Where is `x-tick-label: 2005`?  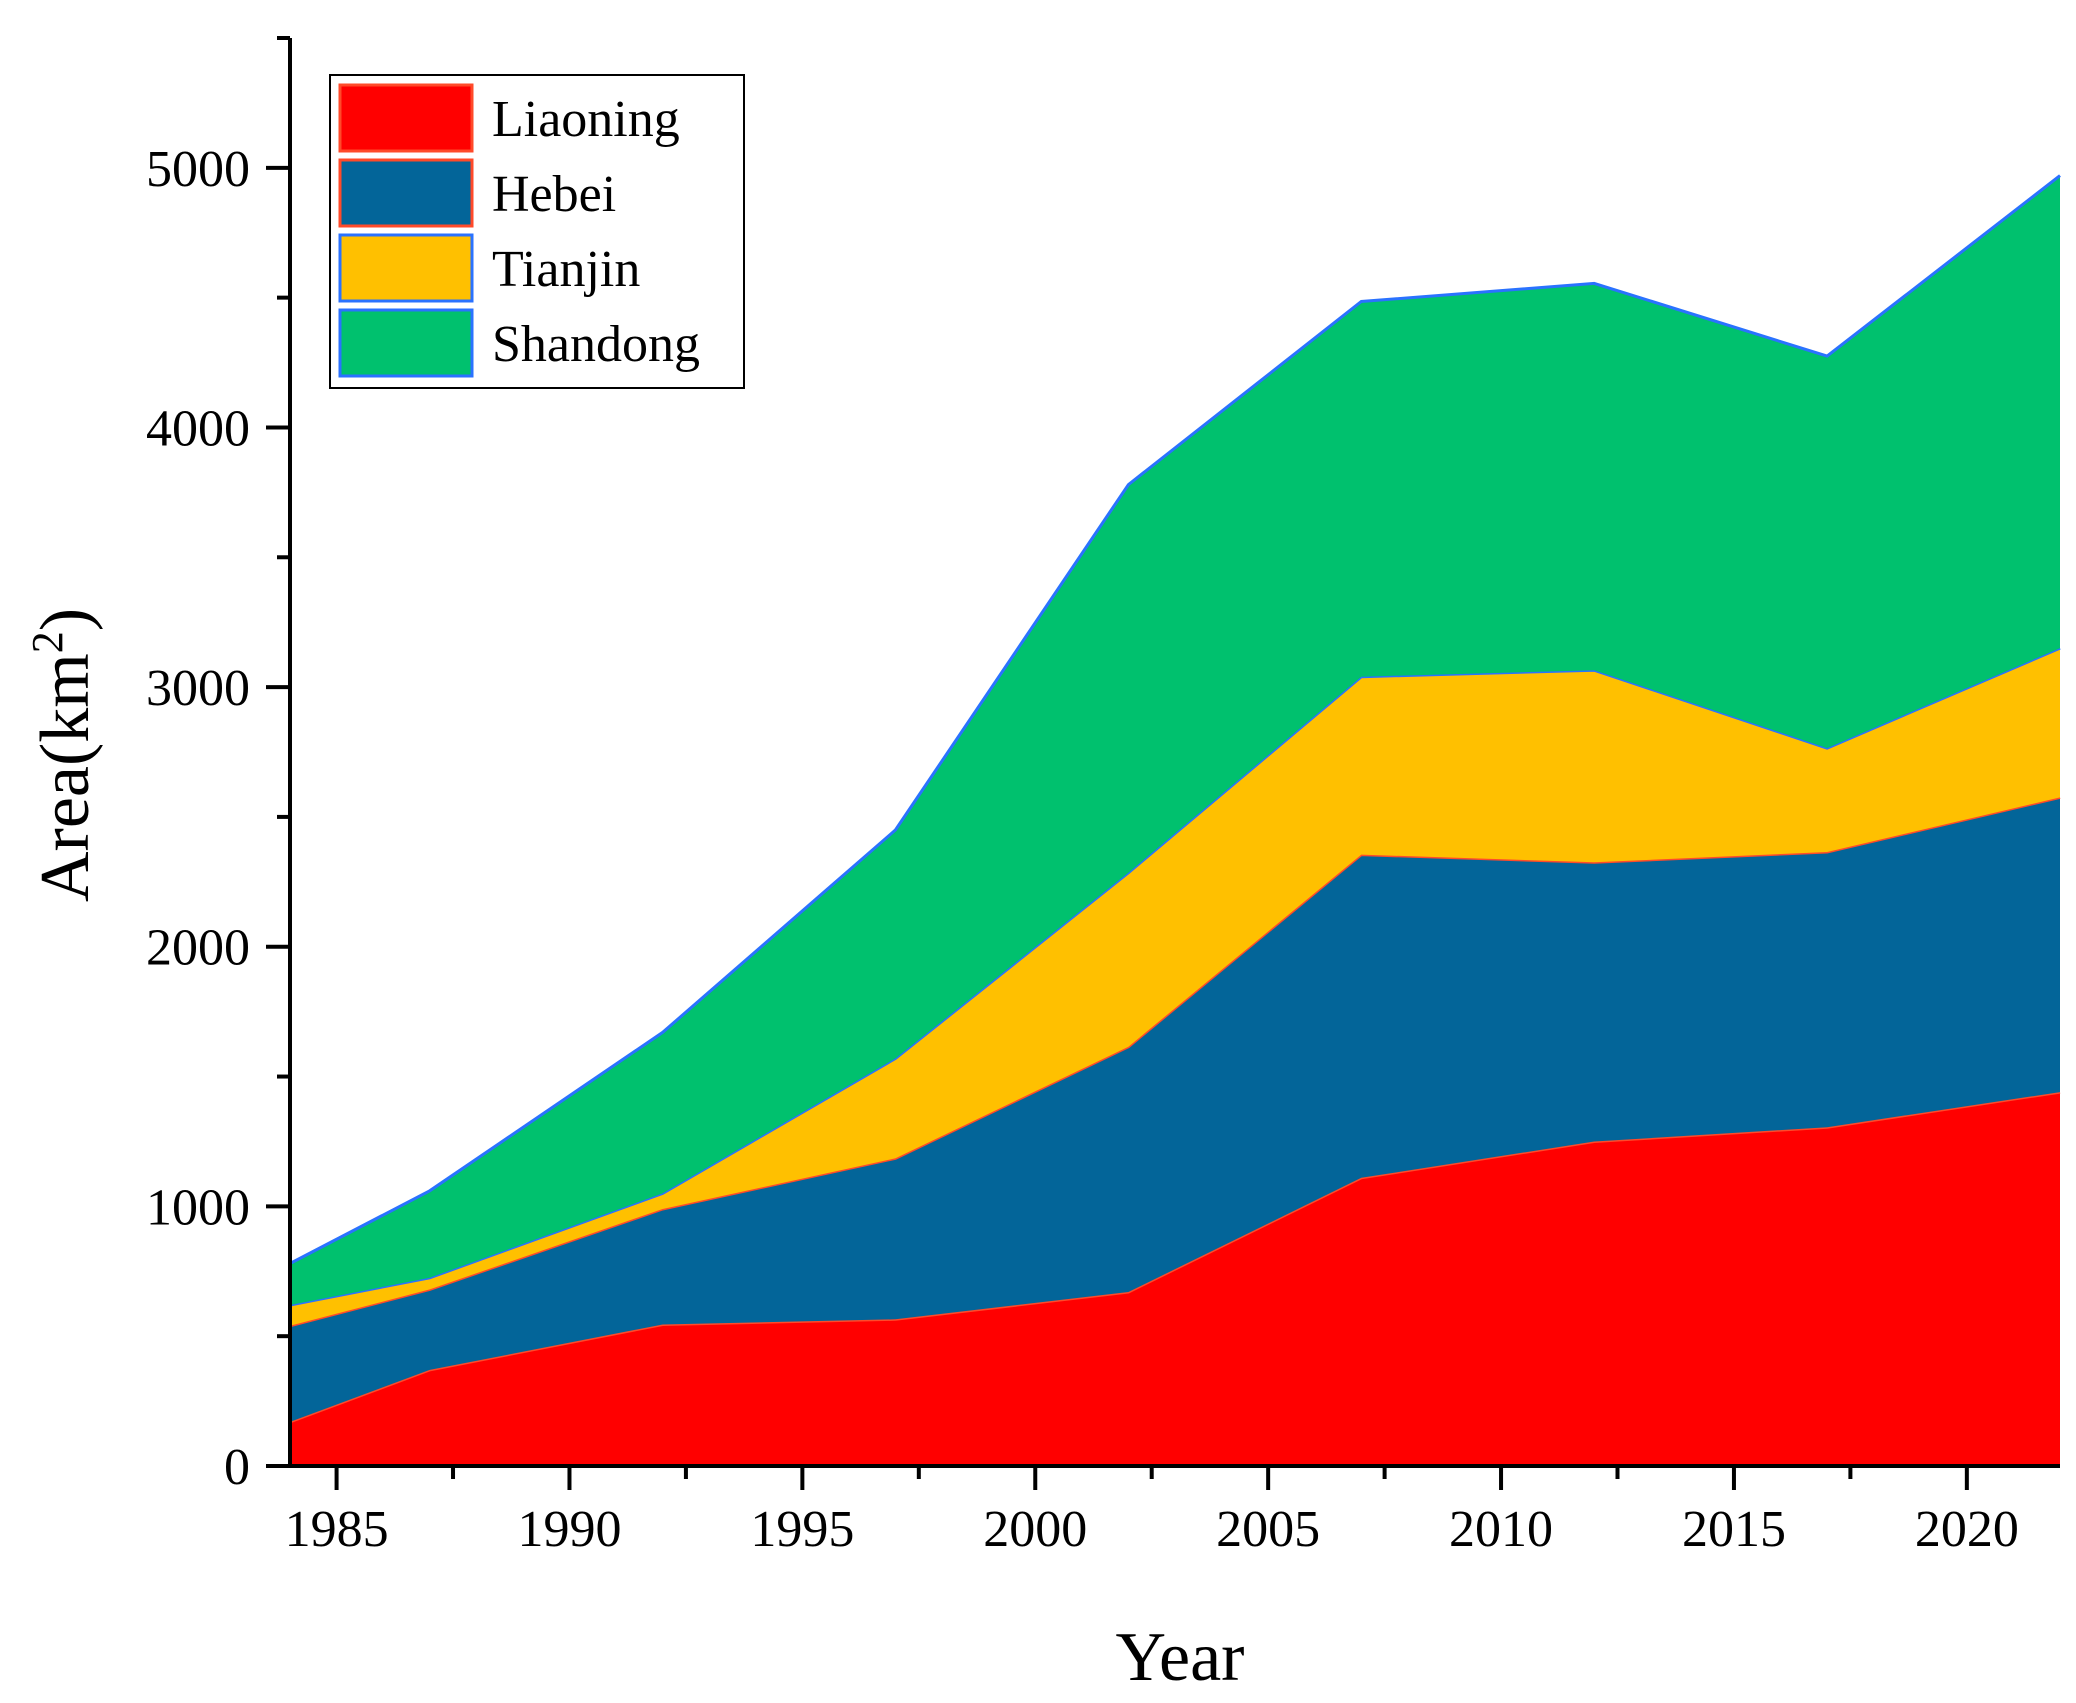 x-tick-label: 2005 is located at coordinates (1268, 1529).